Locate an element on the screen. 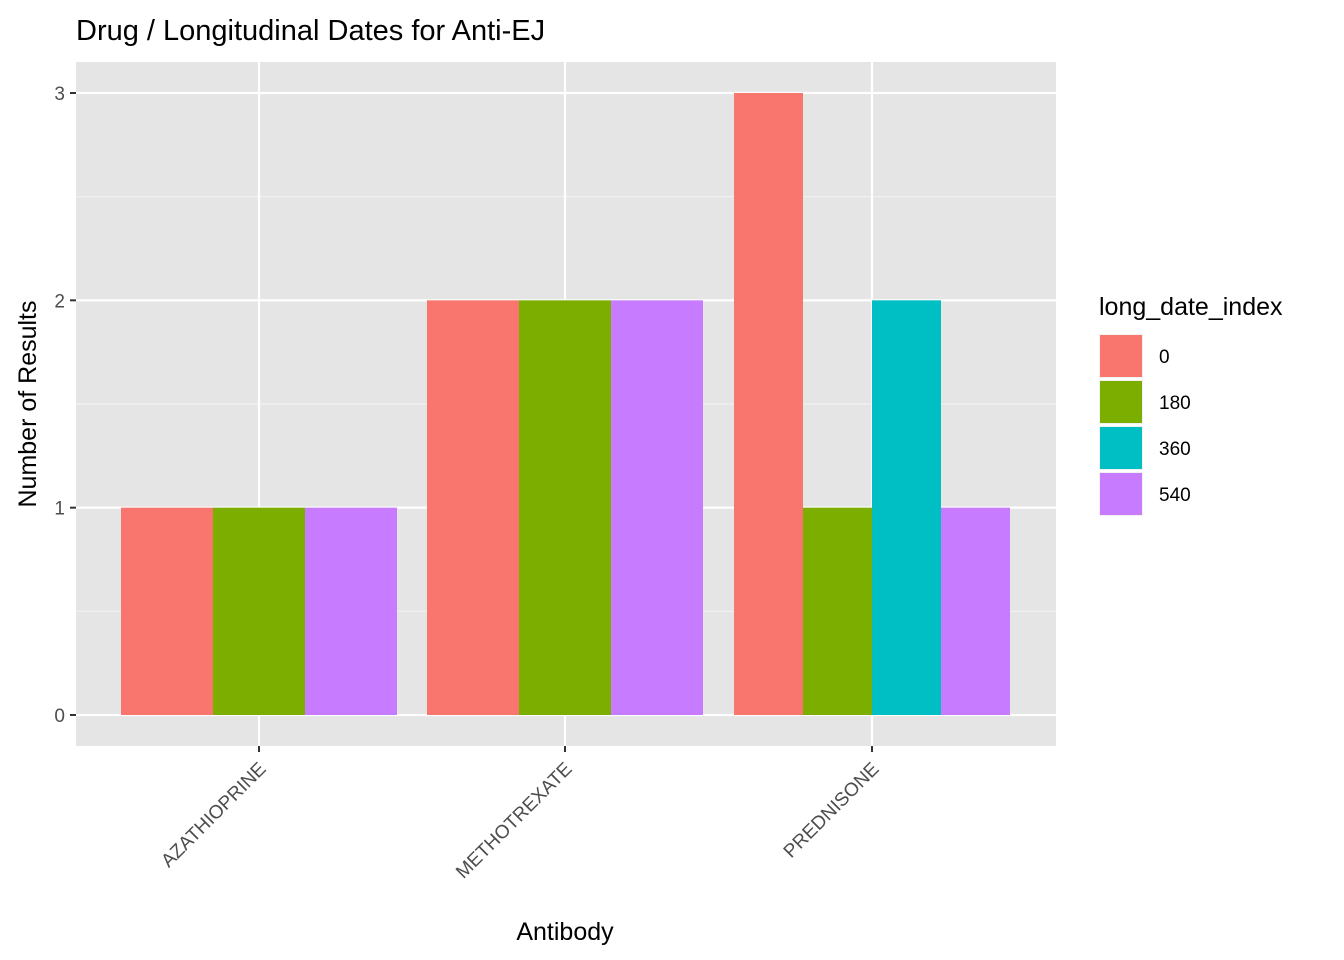 The width and height of the screenshot is (1344, 960). y-tick-label: 1 is located at coordinates (59, 509).